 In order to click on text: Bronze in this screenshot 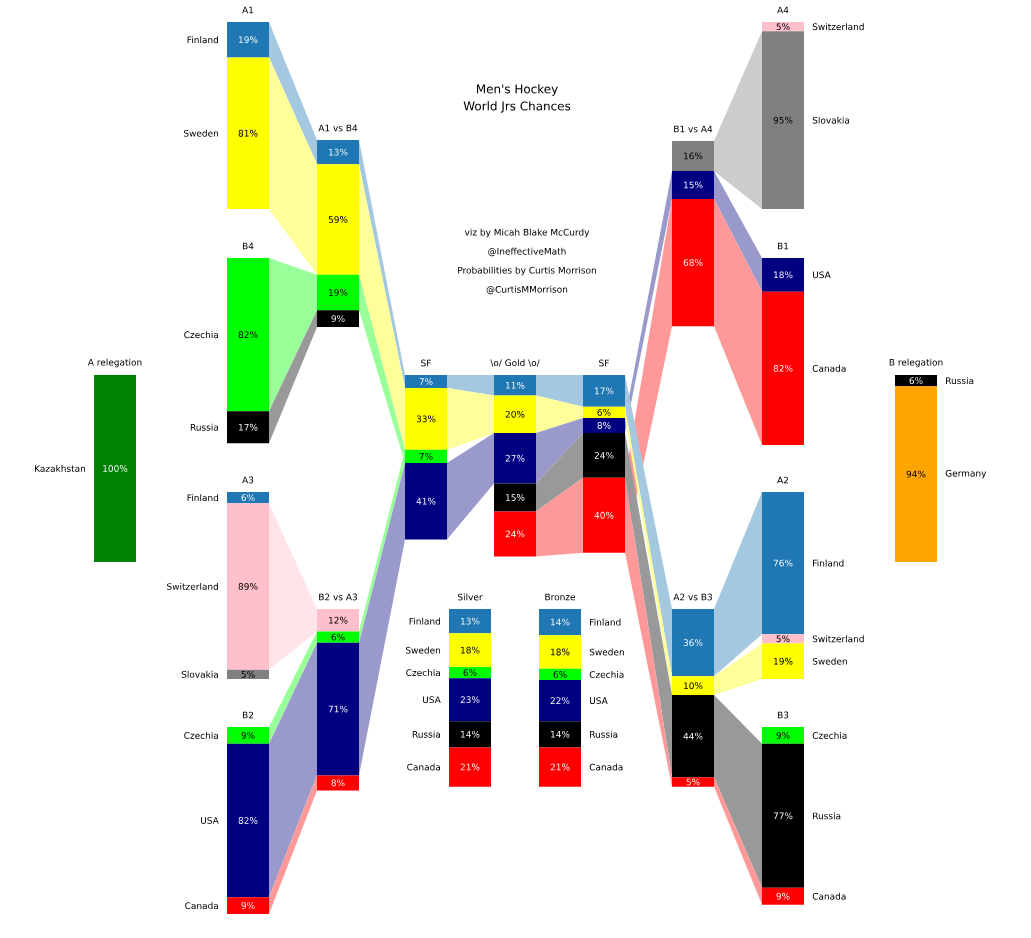, I will do `click(560, 597)`.